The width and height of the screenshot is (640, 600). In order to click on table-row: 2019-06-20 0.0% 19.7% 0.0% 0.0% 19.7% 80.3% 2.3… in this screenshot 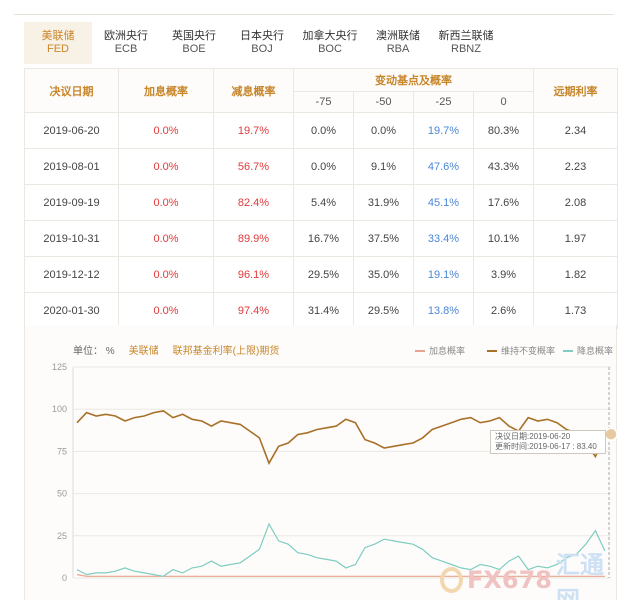, I will do `click(321, 130)`.